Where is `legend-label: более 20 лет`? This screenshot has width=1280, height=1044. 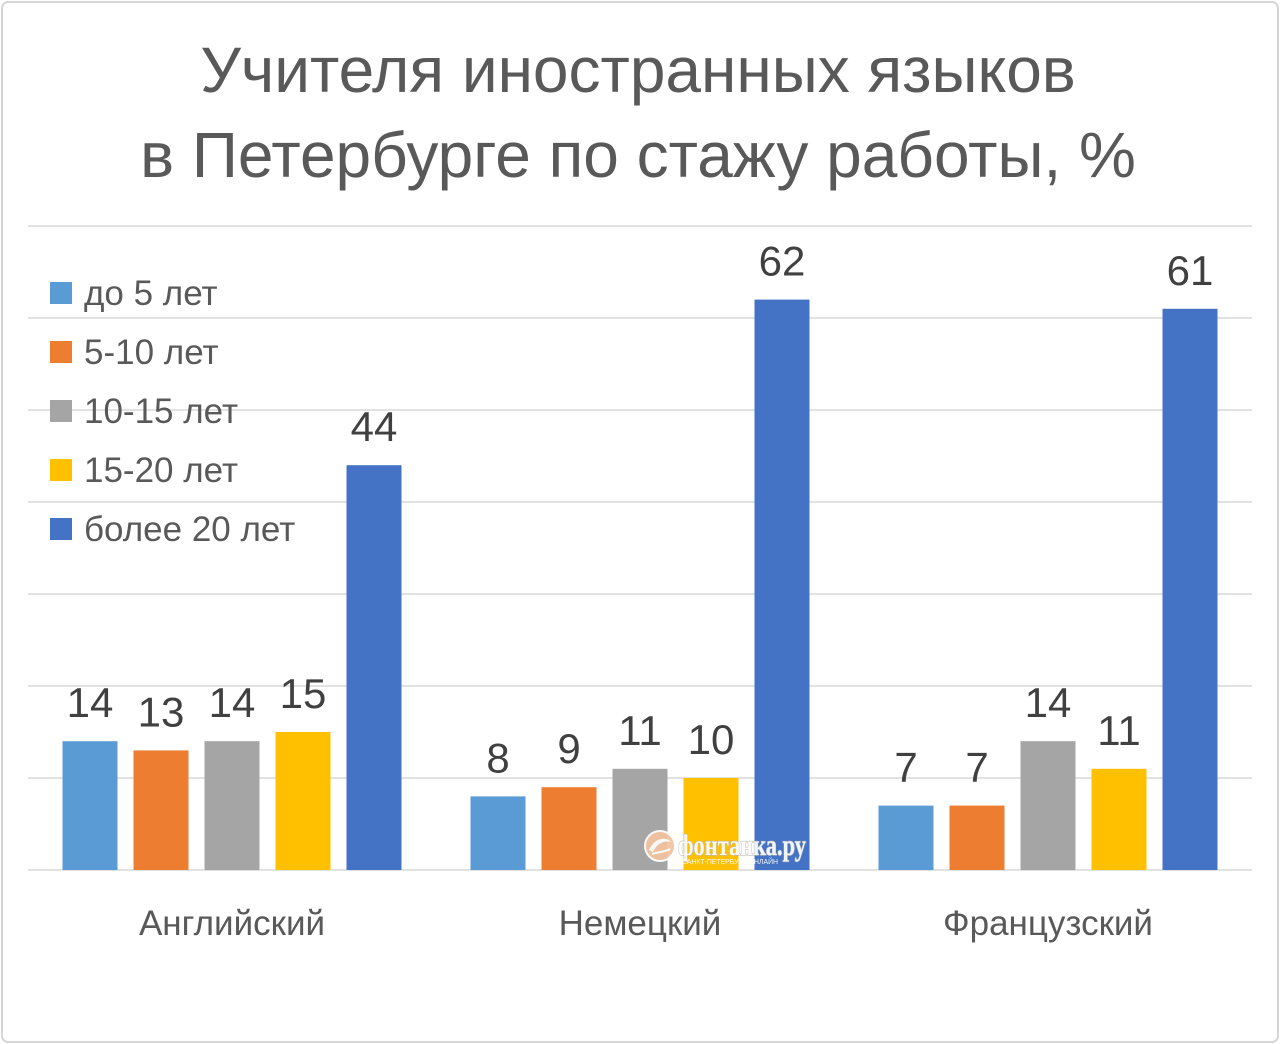
legend-label: более 20 лет is located at coordinates (189, 529).